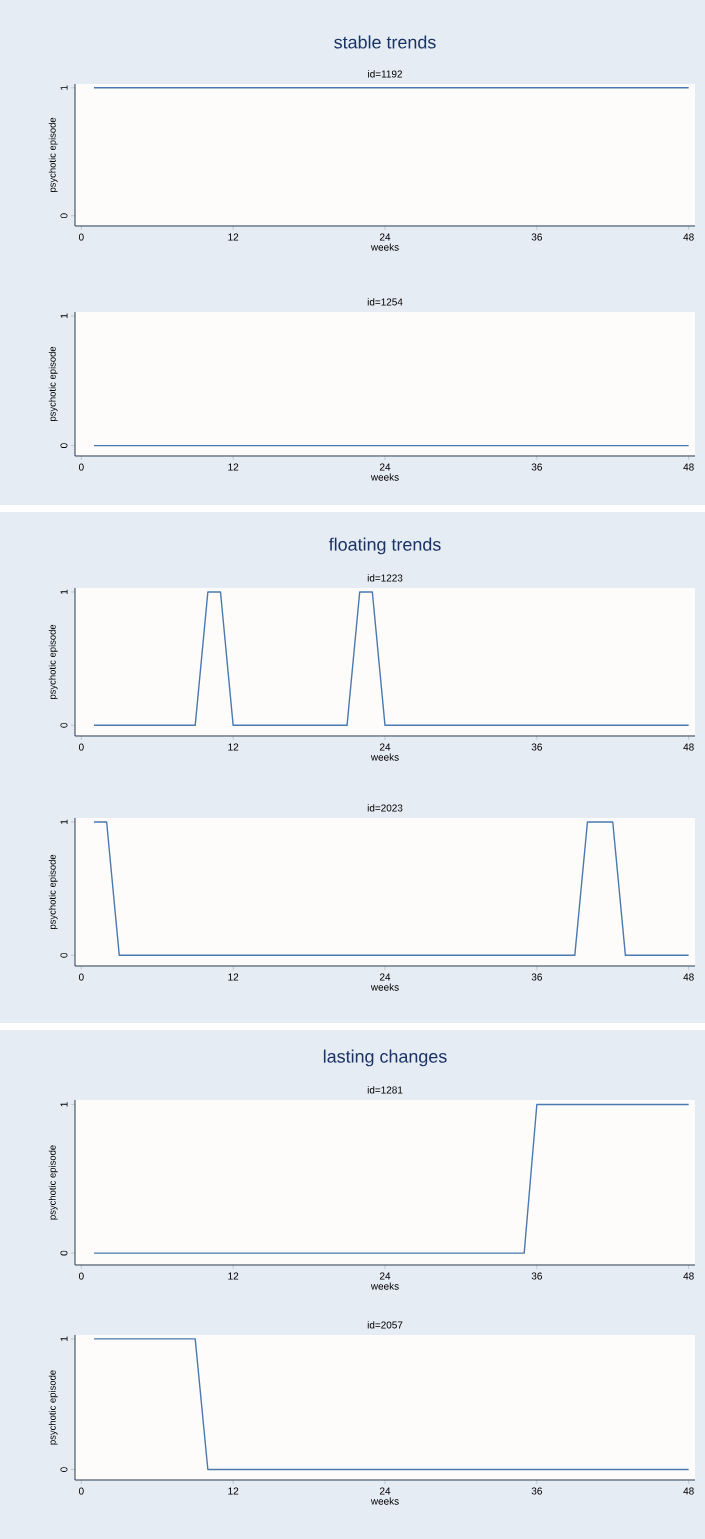  I want to click on chart-title: stable trends, so click(385, 42).